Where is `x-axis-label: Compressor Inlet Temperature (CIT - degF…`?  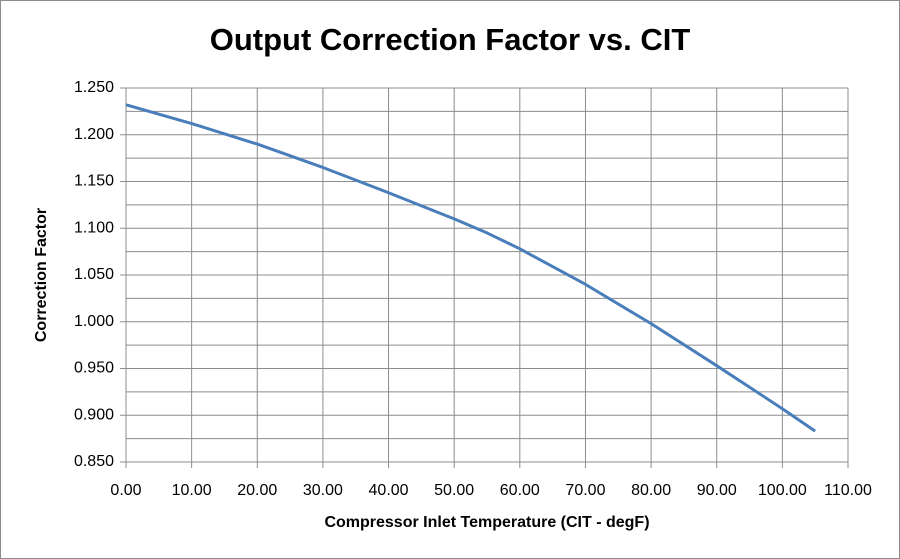 x-axis-label: Compressor Inlet Temperature (CIT - degF… is located at coordinates (486, 522).